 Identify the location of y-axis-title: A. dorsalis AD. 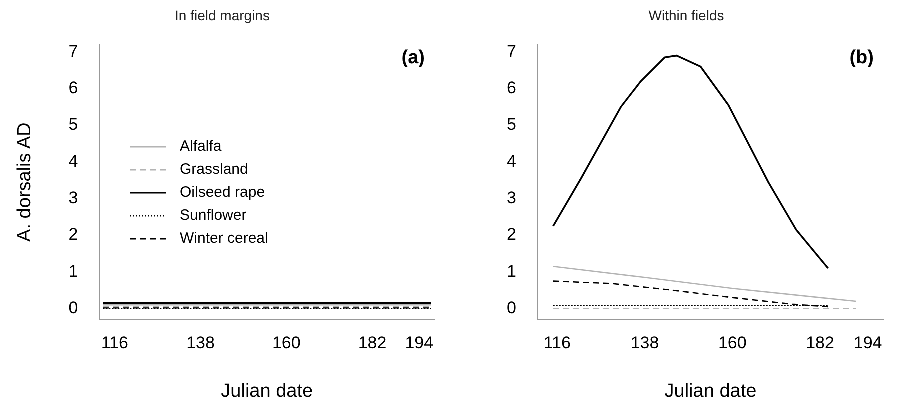
(25, 182).